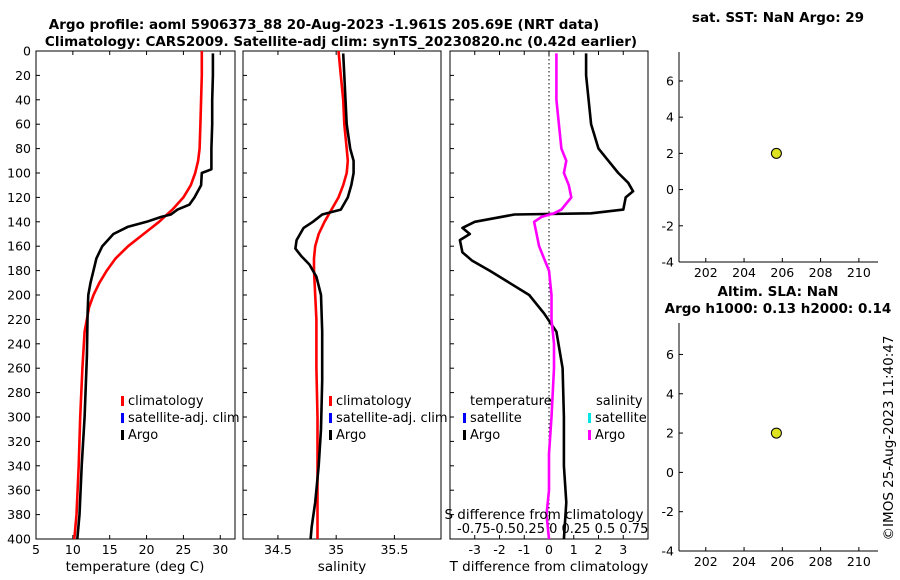 Image resolution: width=900 pixels, height=580 pixels. Describe the element at coordinates (633, 529) in the screenshot. I see `top-tick-label: 0.75` at that location.